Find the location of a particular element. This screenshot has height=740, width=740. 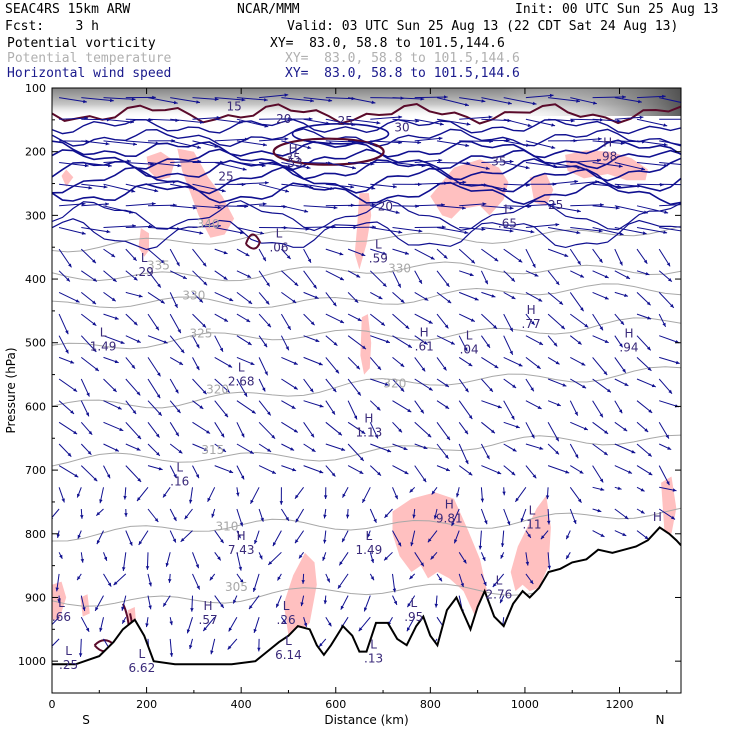

extremum-value: .98 is located at coordinates (607, 157).